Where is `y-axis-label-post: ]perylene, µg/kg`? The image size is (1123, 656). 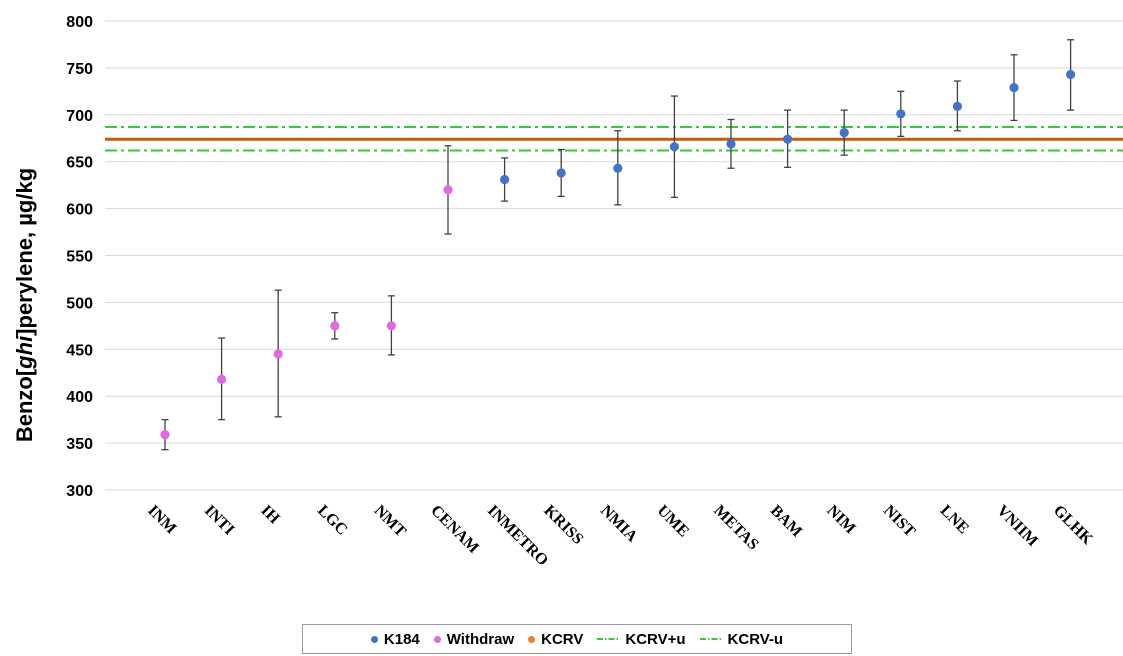
y-axis-label-post: ]perylene, µg/kg is located at coordinates (24, 252).